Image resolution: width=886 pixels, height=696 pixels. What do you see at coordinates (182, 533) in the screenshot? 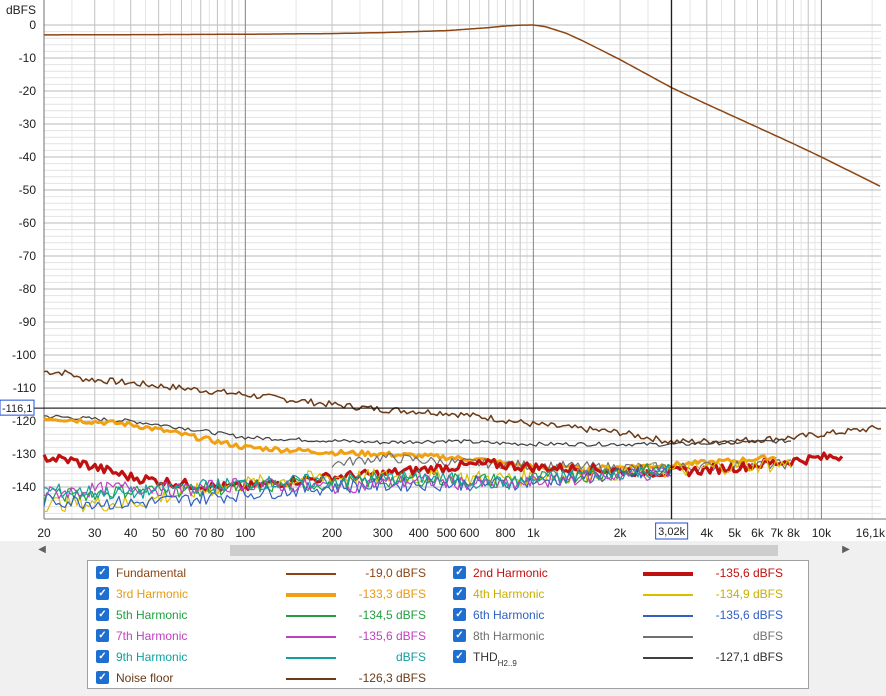
I see `x-tick-label: 60` at bounding box center [182, 533].